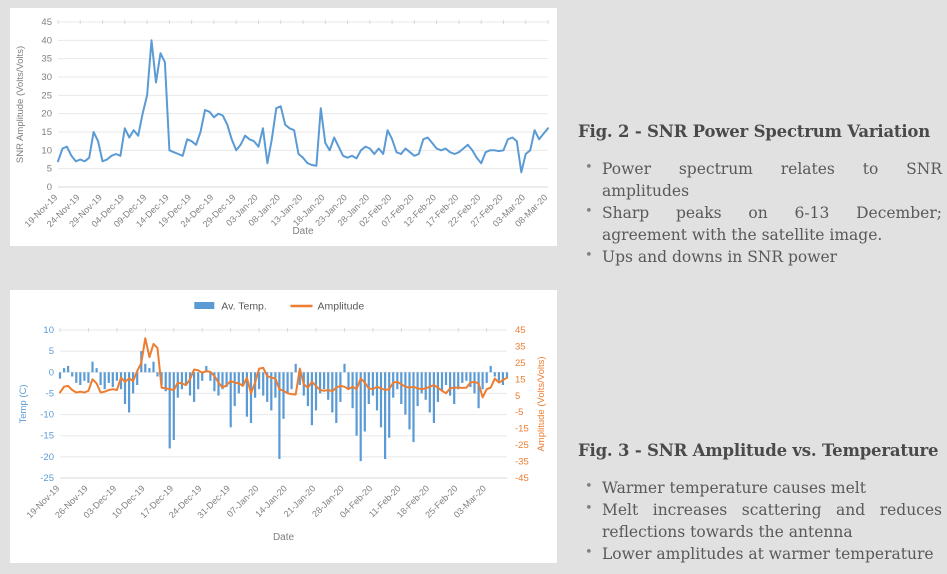  Describe the element at coordinates (541, 403) in the screenshot. I see `svg-text: Amplitude (Volts/Volts)` at that location.